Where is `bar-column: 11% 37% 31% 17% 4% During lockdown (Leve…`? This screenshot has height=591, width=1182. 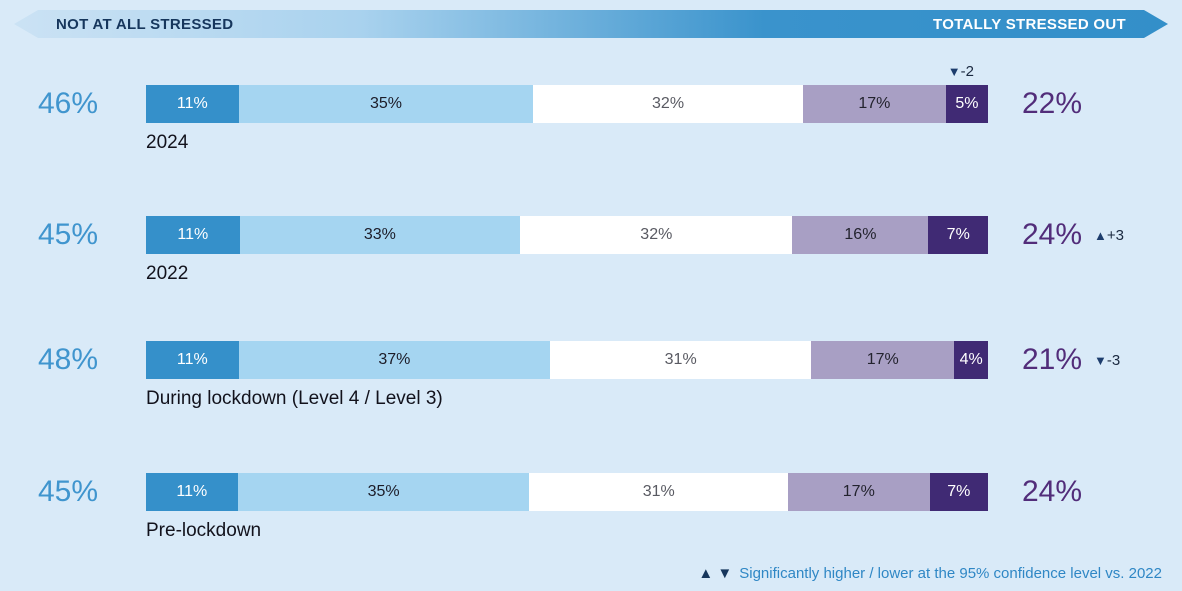 bar-column: 11% 37% 31% 17% 4% During lockdown (Leve… is located at coordinates (567, 375).